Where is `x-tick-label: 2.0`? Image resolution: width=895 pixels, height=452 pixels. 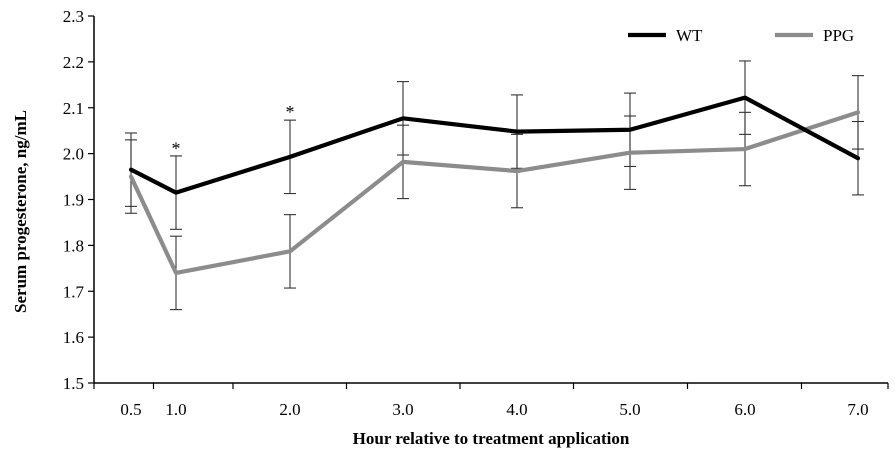 x-tick-label: 2.0 is located at coordinates (289, 409).